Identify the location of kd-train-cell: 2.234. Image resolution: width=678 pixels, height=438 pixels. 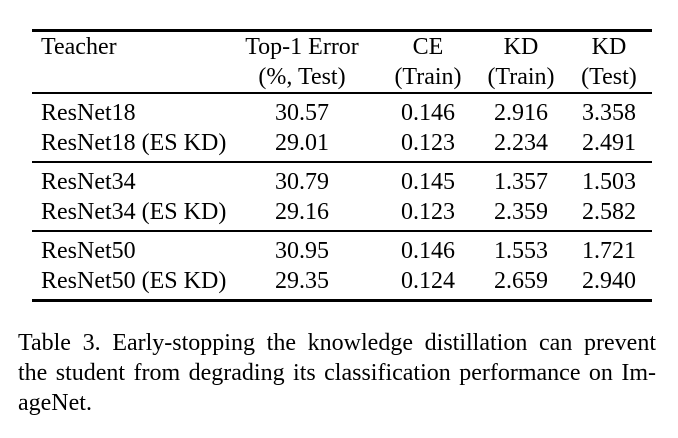
(521, 143).